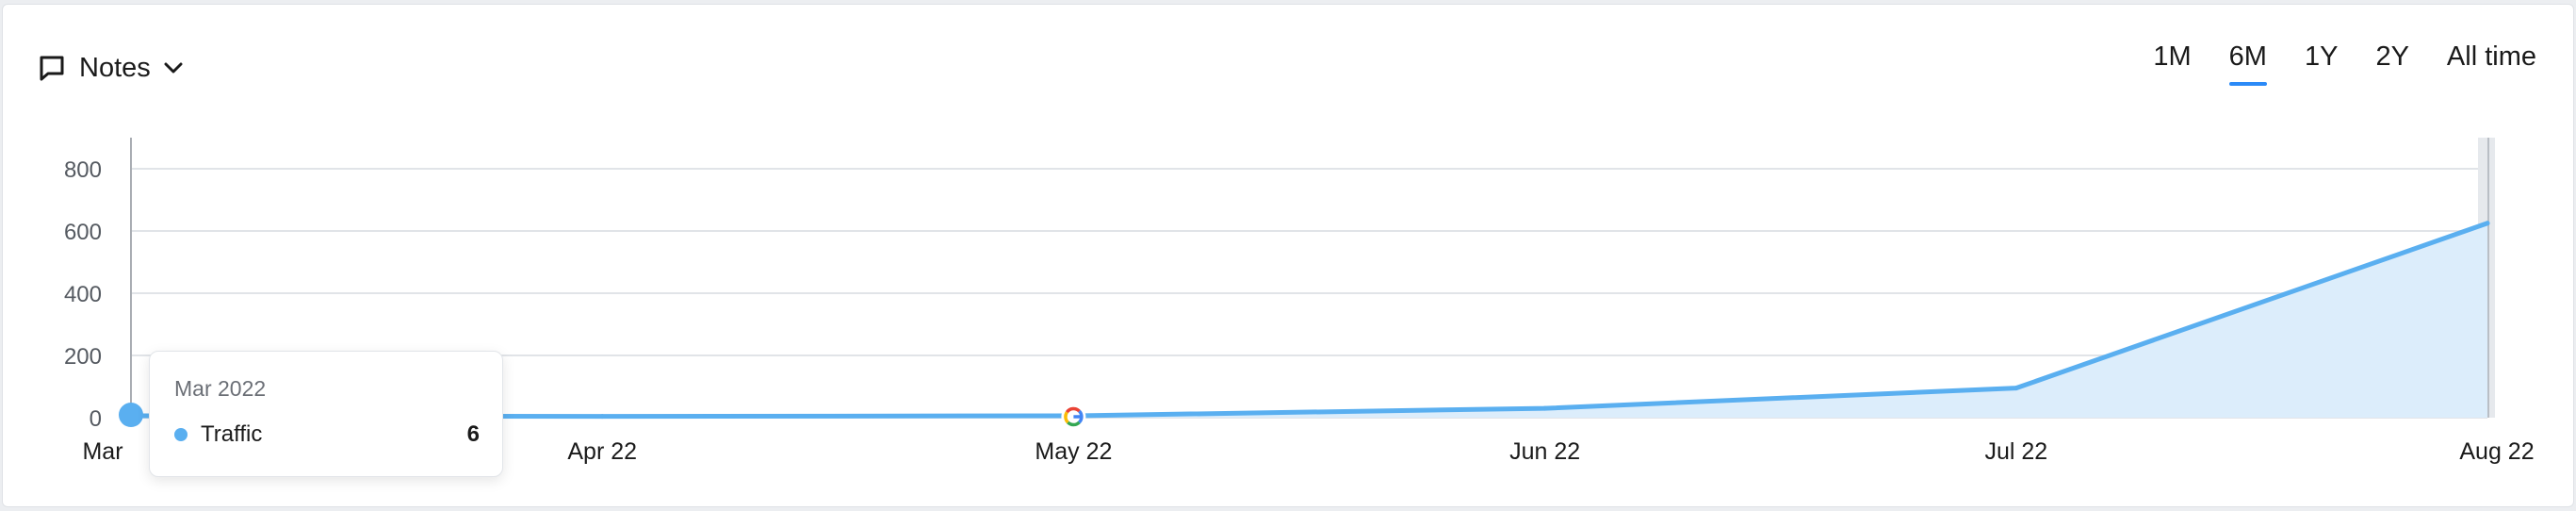  I want to click on x-tick-label: May 22, so click(1073, 451).